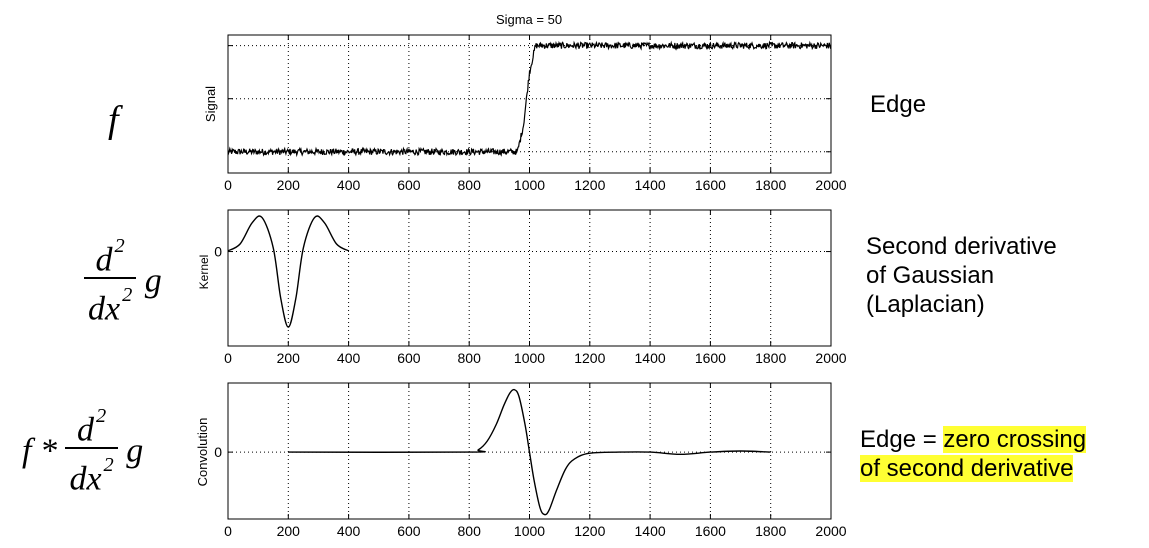 The width and height of the screenshot is (1149, 548). I want to click on convolution-series-line, so click(529, 452).